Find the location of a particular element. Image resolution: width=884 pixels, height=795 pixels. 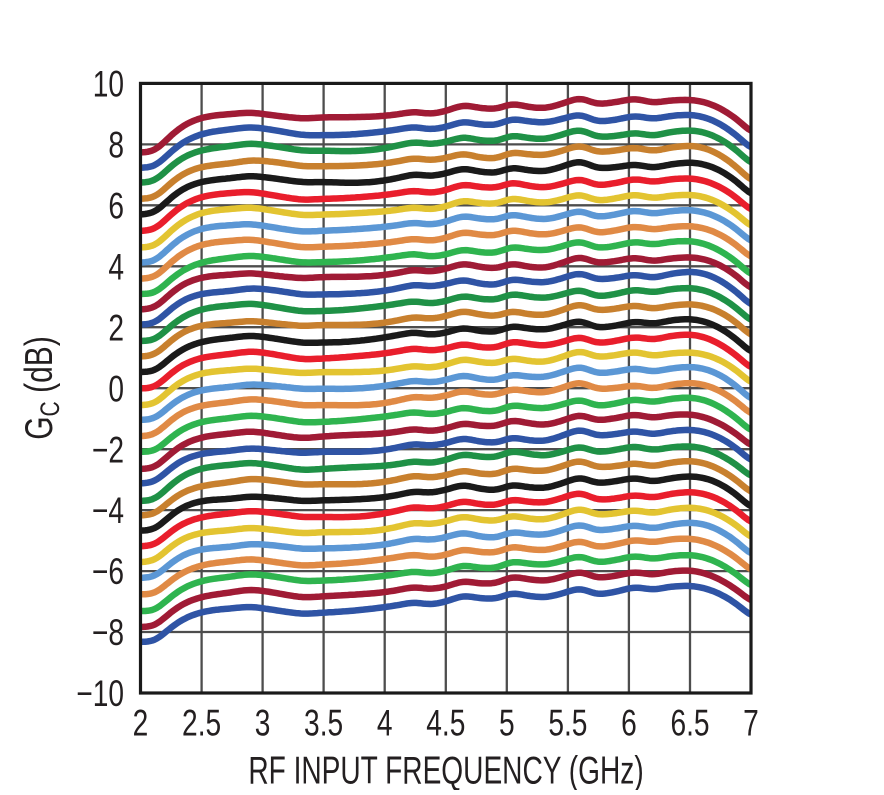

svg-text: 0 is located at coordinates (116, 389).